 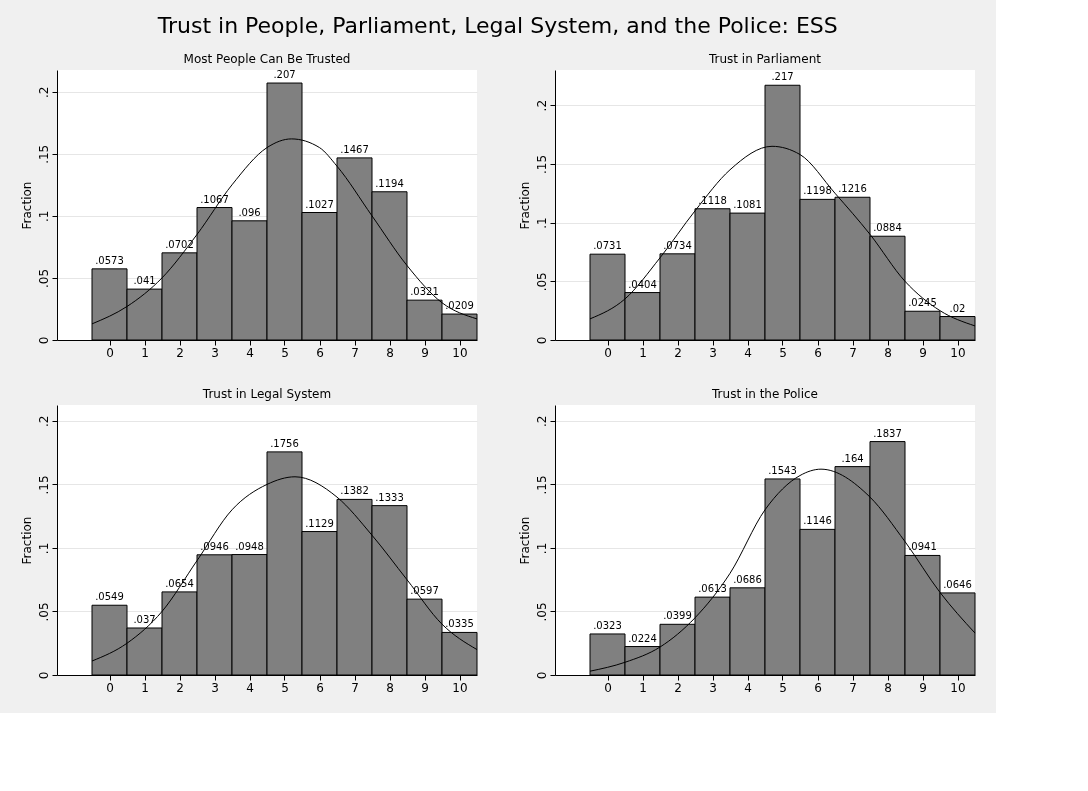 I want to click on data-label: .0597, so click(x=424, y=591).